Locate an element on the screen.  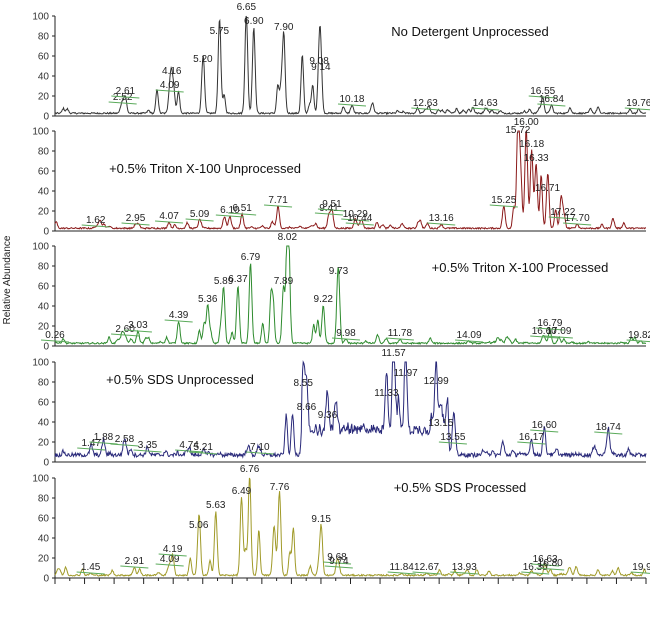
peak-label: 5.21 is located at coordinates (203, 447).